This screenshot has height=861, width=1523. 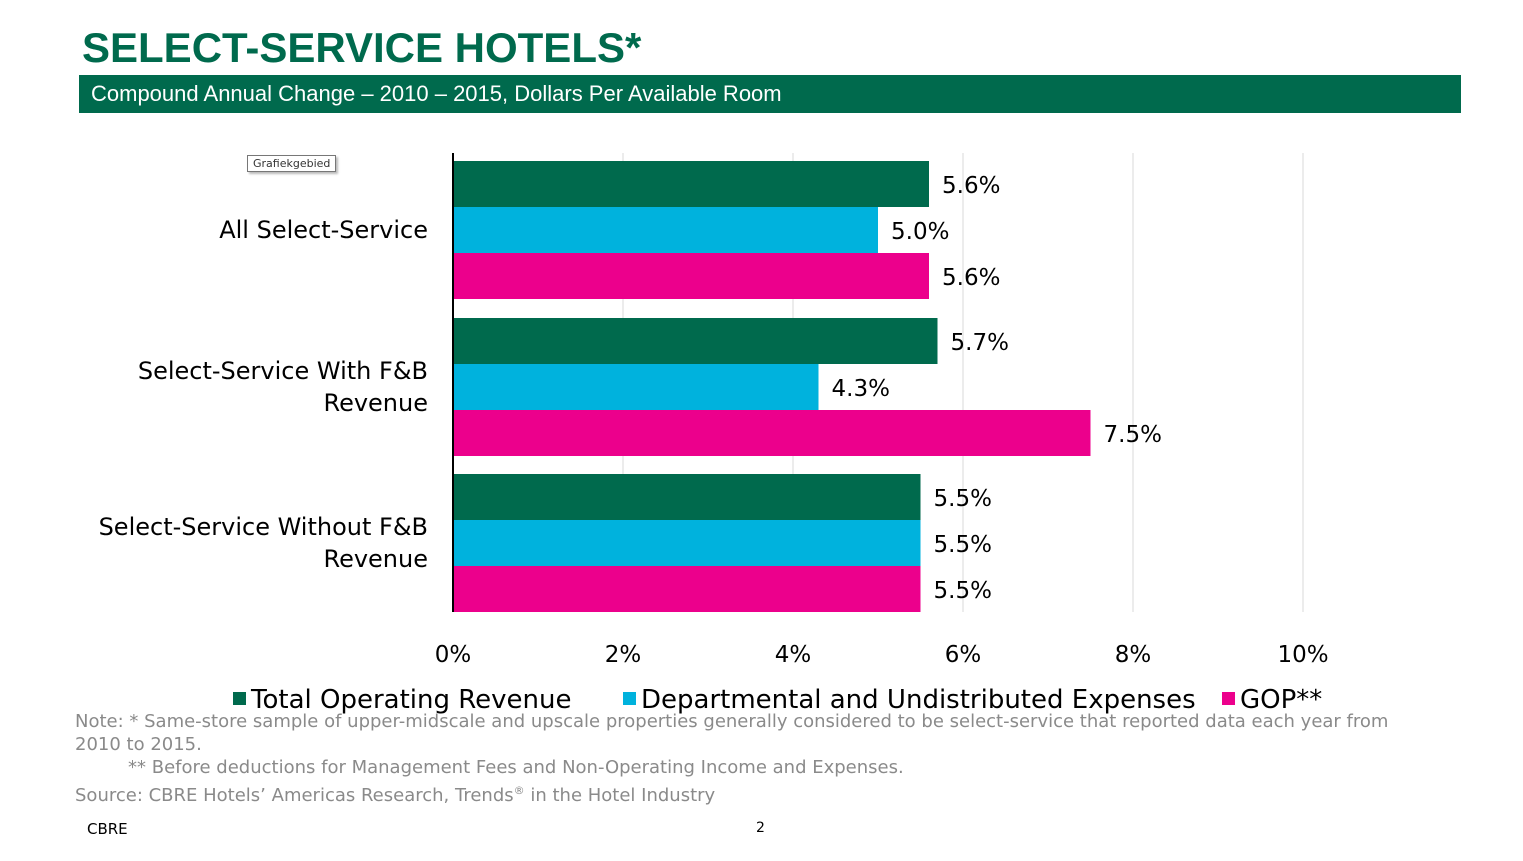 What do you see at coordinates (1302, 655) in the screenshot?
I see `x-tick-label: 10%` at bounding box center [1302, 655].